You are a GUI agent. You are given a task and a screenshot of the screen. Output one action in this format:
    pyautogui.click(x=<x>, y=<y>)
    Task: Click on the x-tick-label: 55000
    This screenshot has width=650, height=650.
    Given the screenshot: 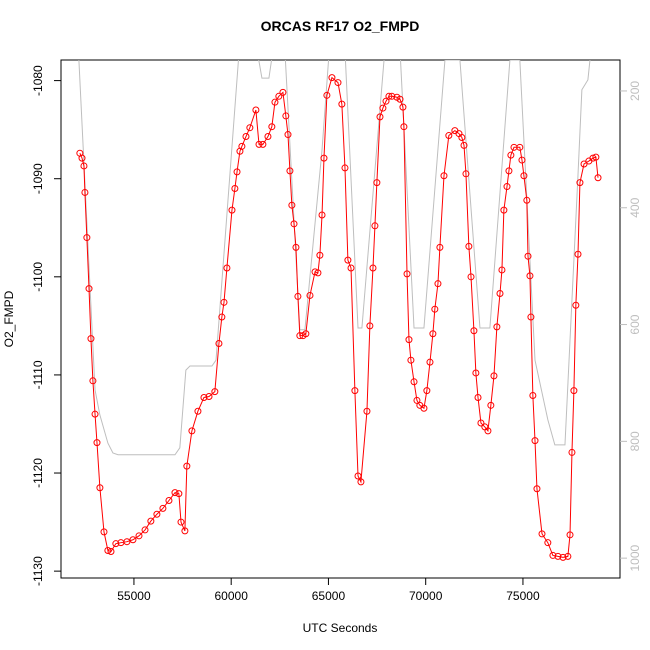 What is the action you would take?
    pyautogui.click(x=134, y=596)
    